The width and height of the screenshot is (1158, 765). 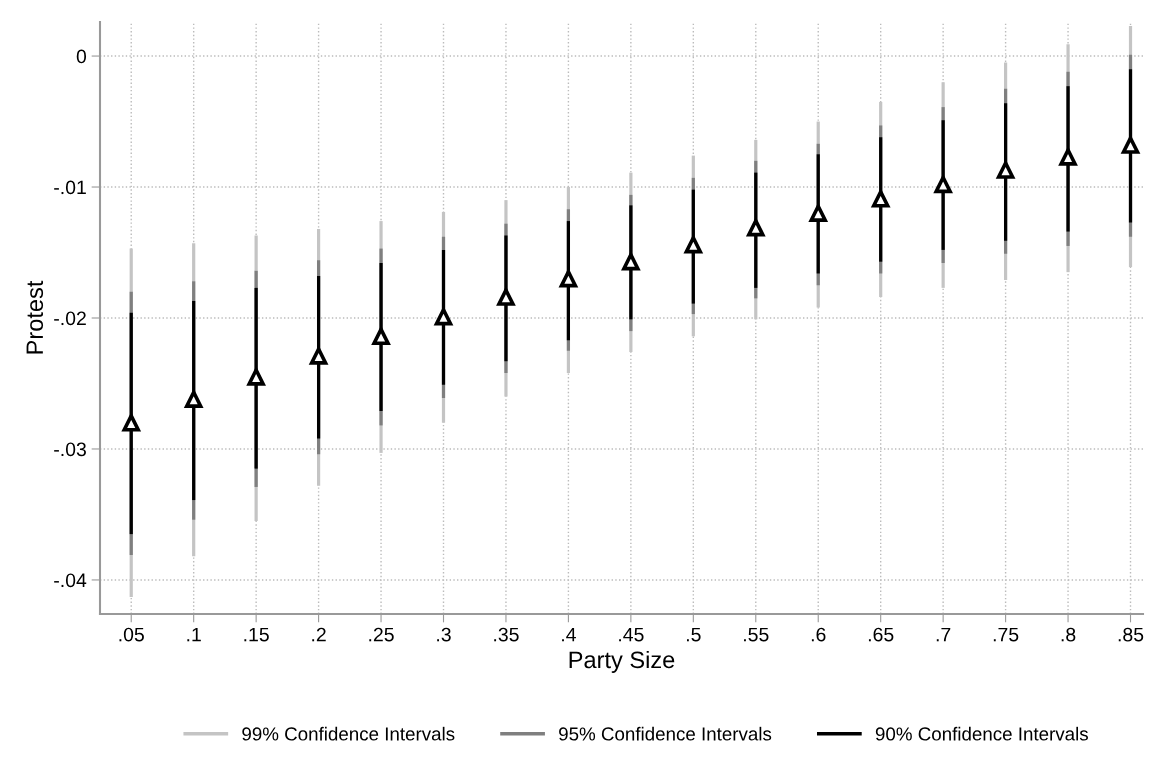 What do you see at coordinates (381, 634) in the screenshot?
I see `x-tick-label: .25` at bounding box center [381, 634].